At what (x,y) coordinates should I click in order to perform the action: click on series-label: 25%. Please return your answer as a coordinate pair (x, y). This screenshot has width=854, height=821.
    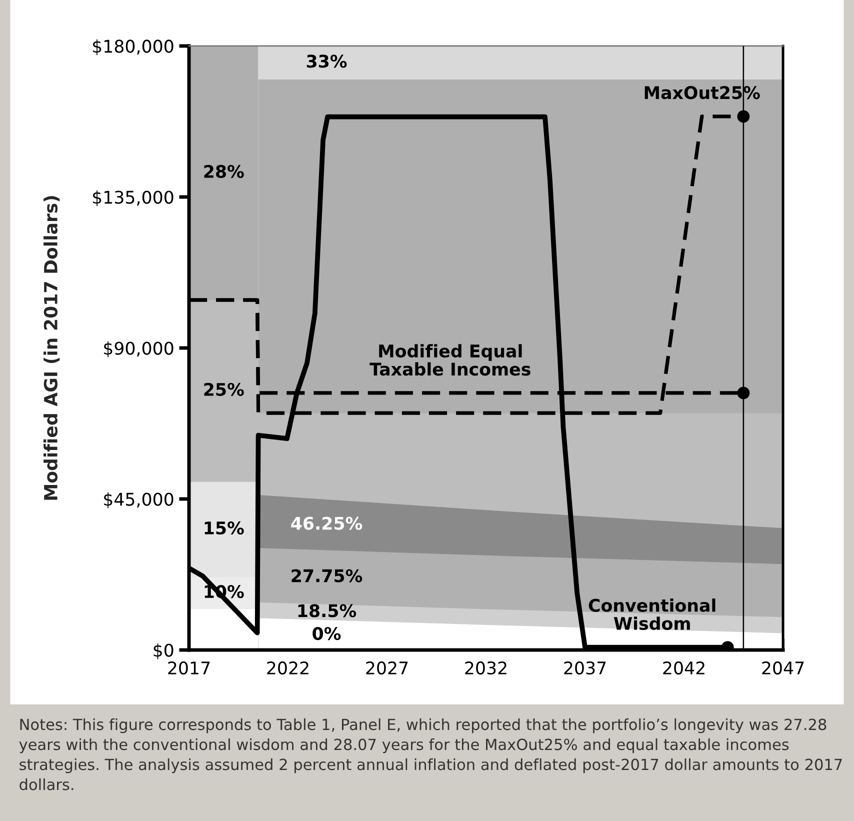
    Looking at the image, I should click on (224, 389).